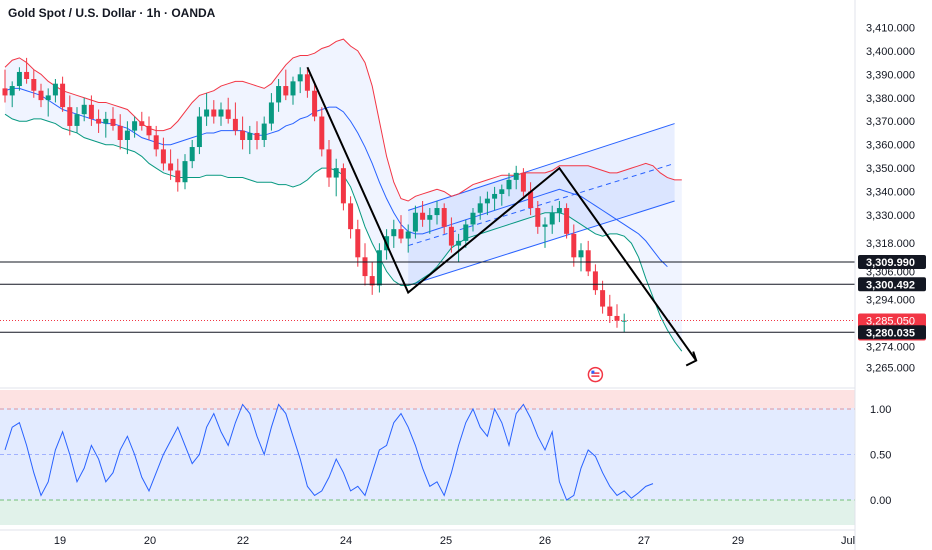  I want to click on price-tick-label: 3,350.000, so click(890, 169).